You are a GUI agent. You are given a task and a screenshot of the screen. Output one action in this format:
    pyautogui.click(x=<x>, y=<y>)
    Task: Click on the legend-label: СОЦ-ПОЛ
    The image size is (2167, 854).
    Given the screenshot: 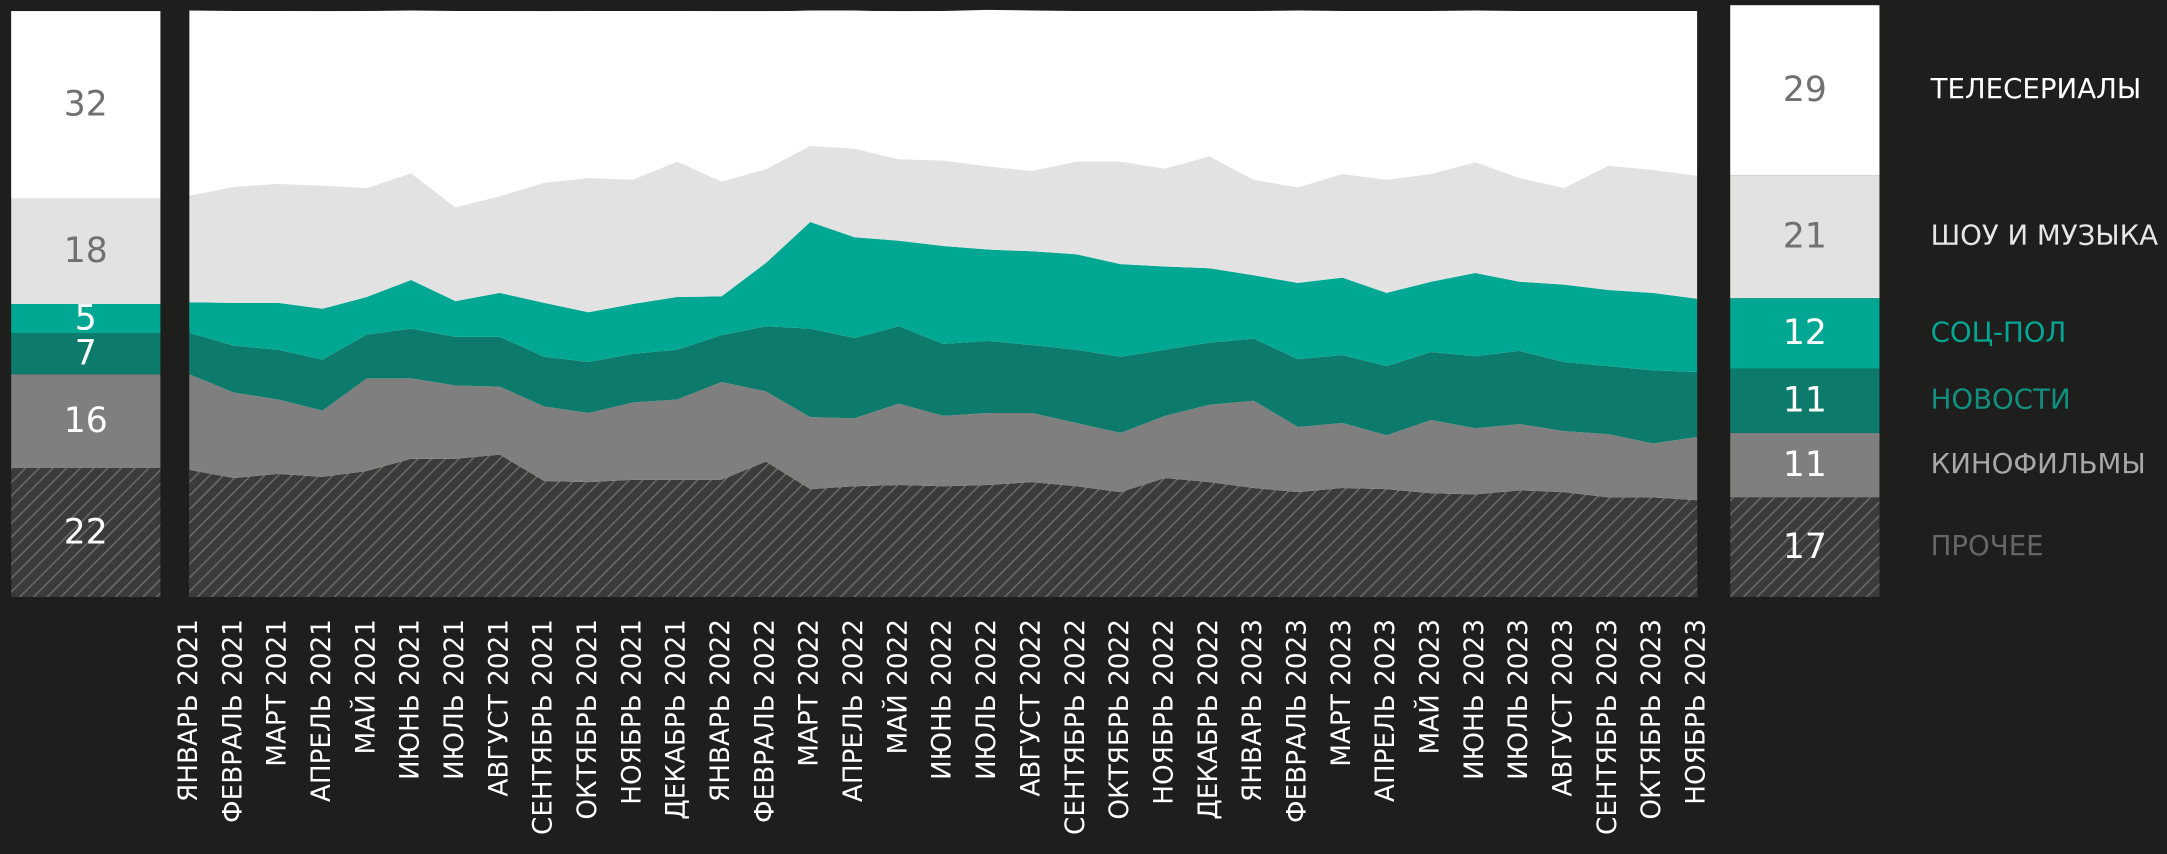 What is the action you would take?
    pyautogui.click(x=1999, y=331)
    